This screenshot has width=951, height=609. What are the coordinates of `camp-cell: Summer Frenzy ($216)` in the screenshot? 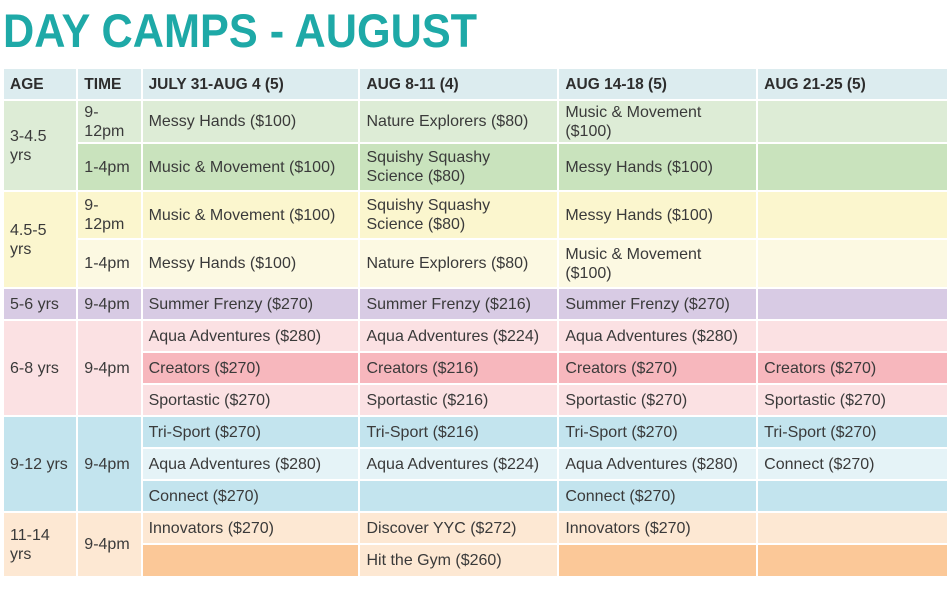 It's located at (459, 304).